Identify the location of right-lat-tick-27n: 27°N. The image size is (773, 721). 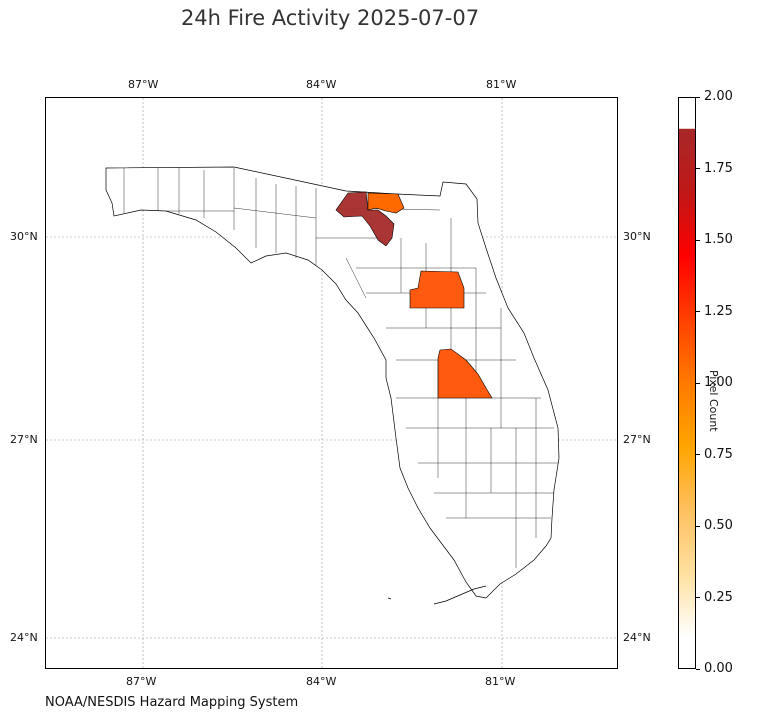
(637, 439).